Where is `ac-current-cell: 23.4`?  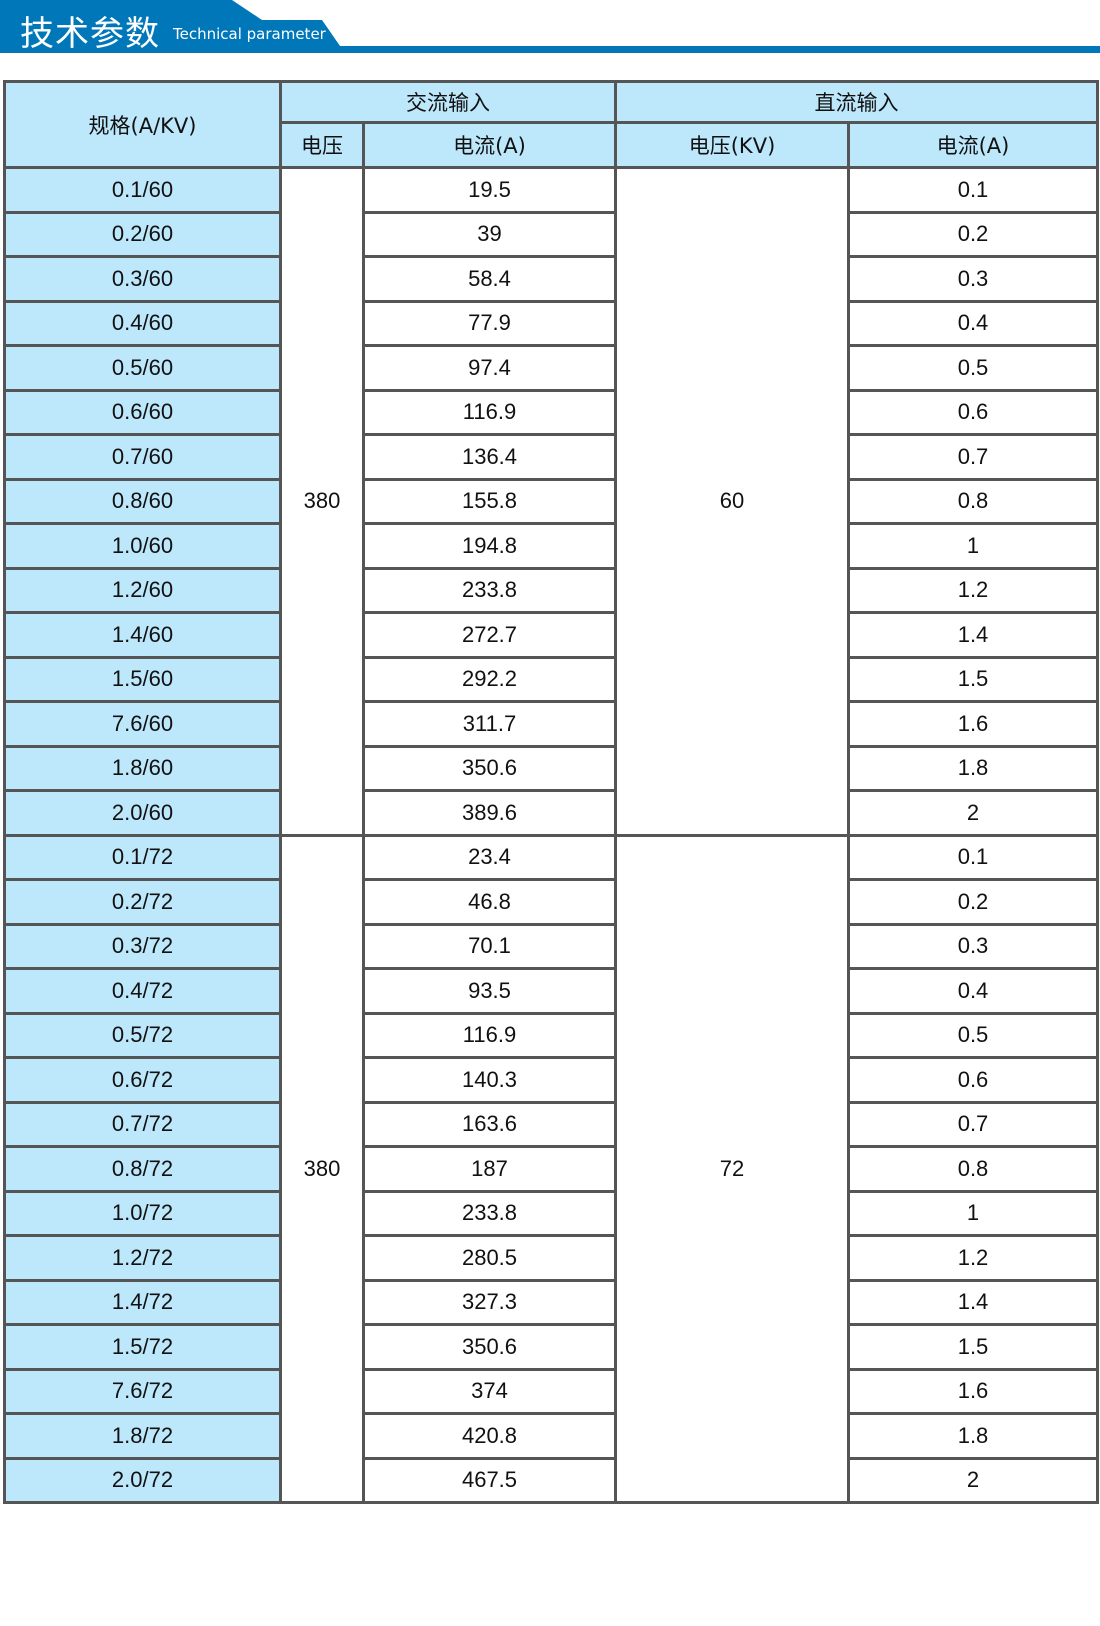 ac-current-cell: 23.4 is located at coordinates (489, 857).